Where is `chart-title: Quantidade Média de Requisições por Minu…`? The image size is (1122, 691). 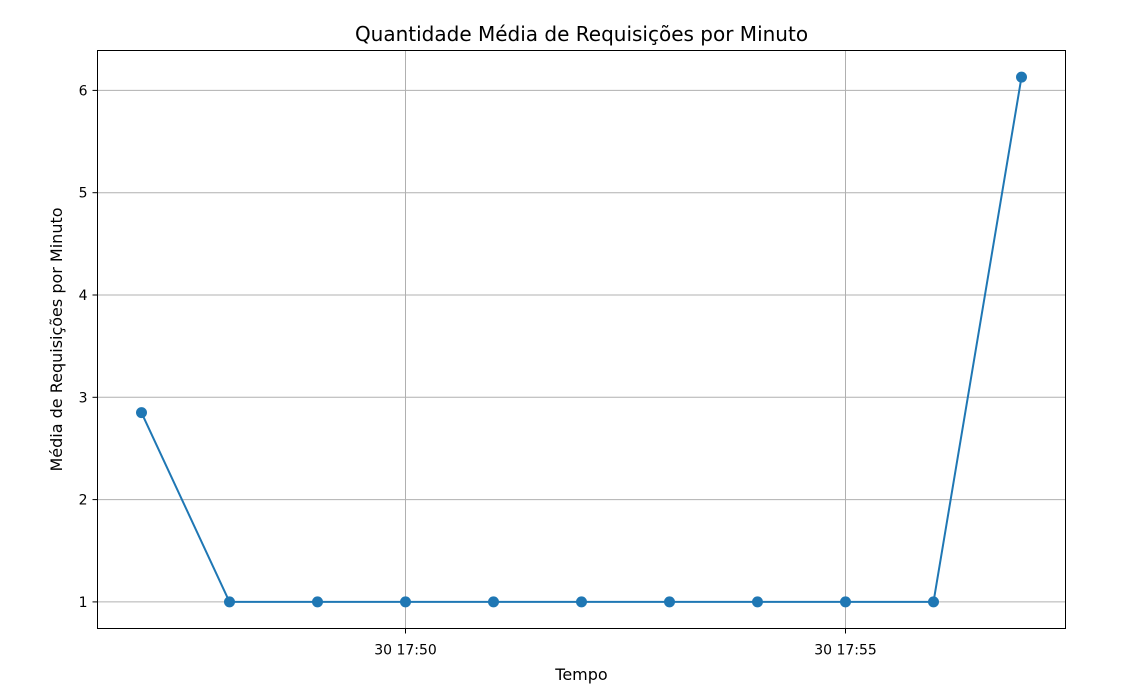 chart-title: Quantidade Média de Requisições por Minu… is located at coordinates (581, 34).